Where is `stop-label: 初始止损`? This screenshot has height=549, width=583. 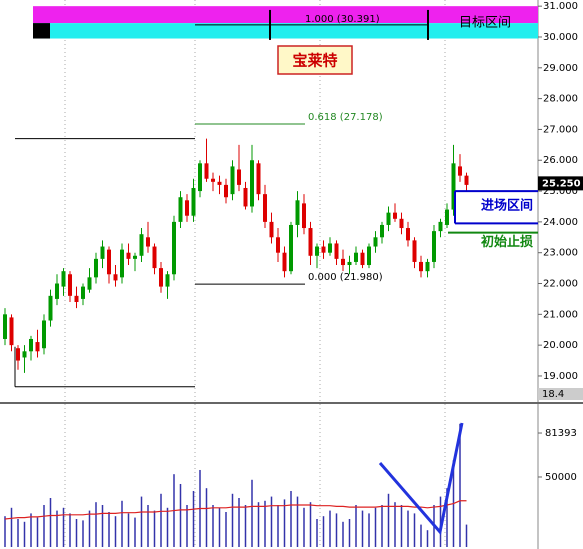
stop-label: 初始止损 is located at coordinates (507, 242).